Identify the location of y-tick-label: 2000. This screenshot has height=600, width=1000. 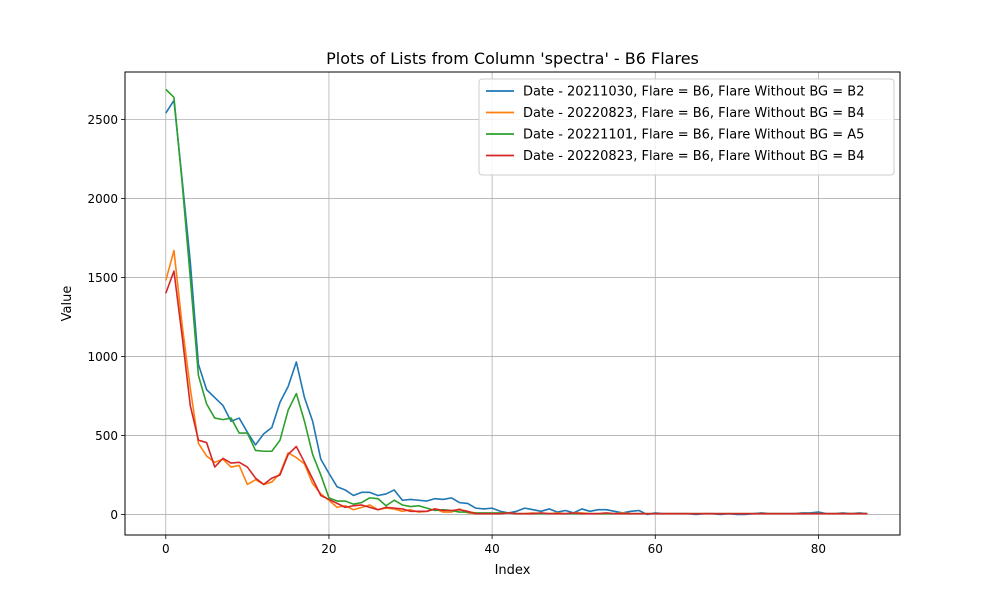
(102, 199).